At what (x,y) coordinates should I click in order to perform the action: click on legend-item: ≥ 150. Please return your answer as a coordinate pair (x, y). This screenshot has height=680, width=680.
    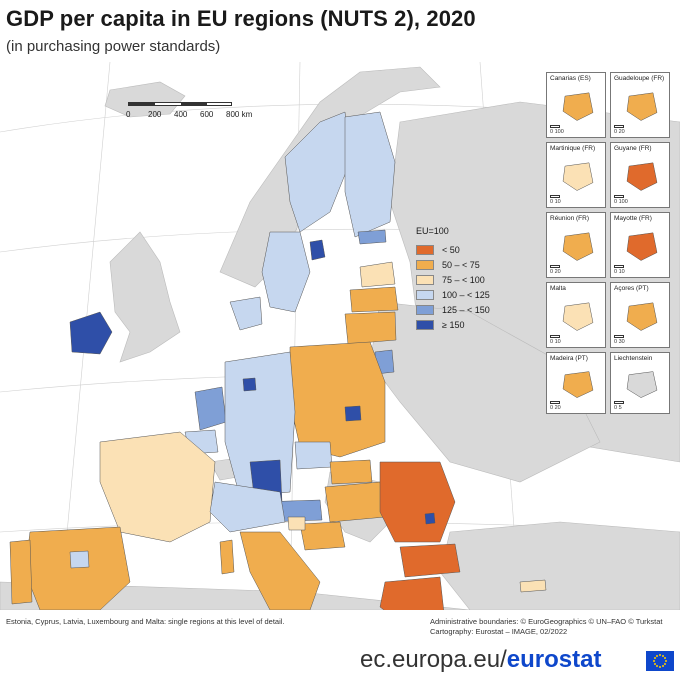
    Looking at the image, I should click on (476, 324).